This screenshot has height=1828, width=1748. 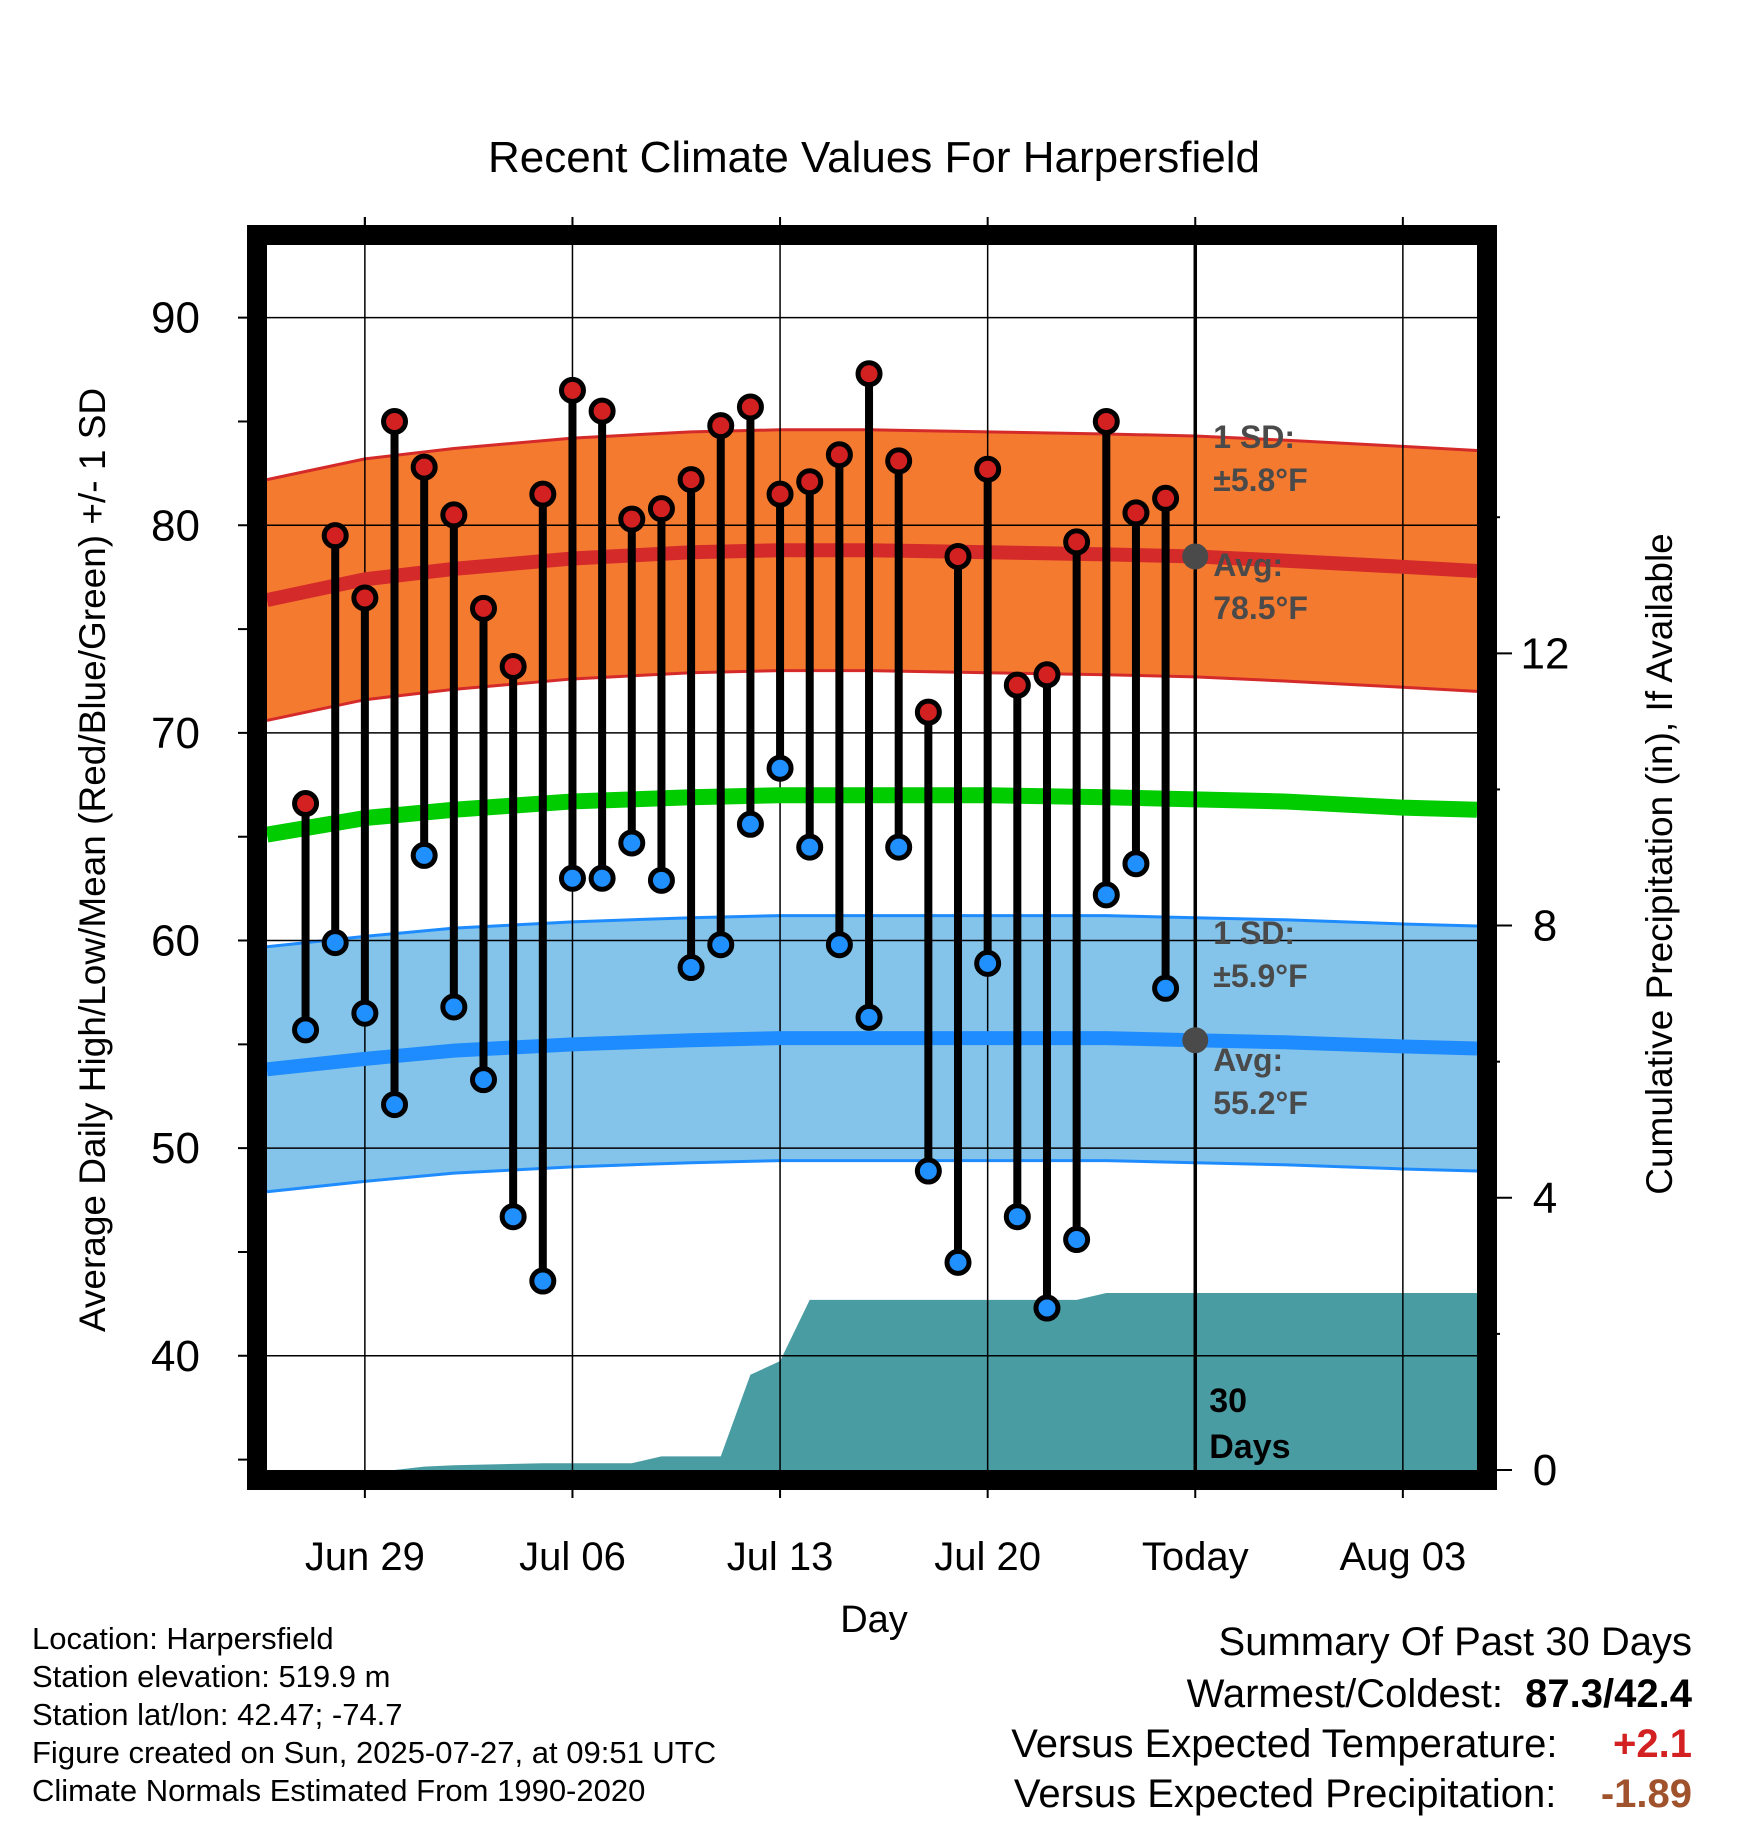 I want to click on summary-title-text: Summary Of Past 30 Days, so click(x=1455, y=1642).